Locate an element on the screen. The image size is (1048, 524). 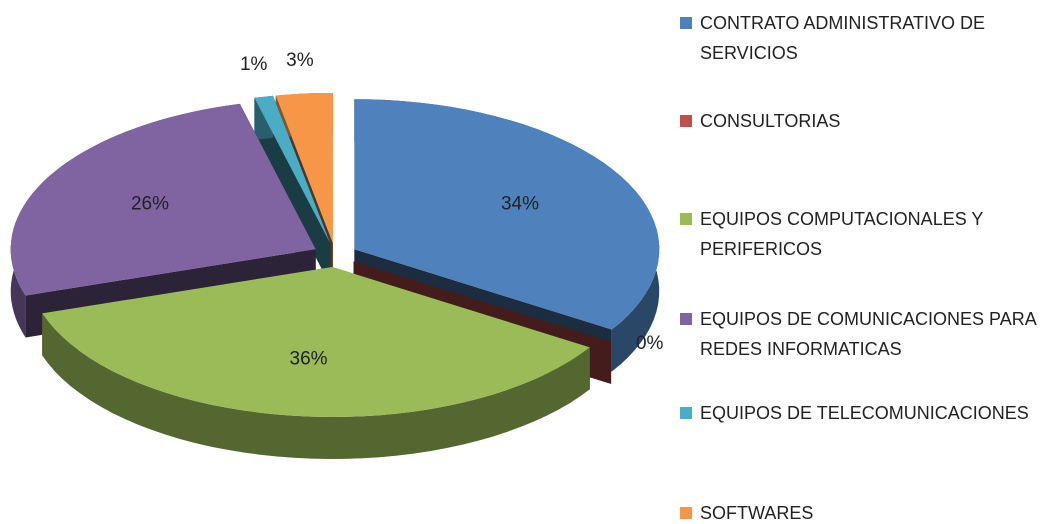
legend-item: CONSULTORIAS is located at coordinates (860, 121).